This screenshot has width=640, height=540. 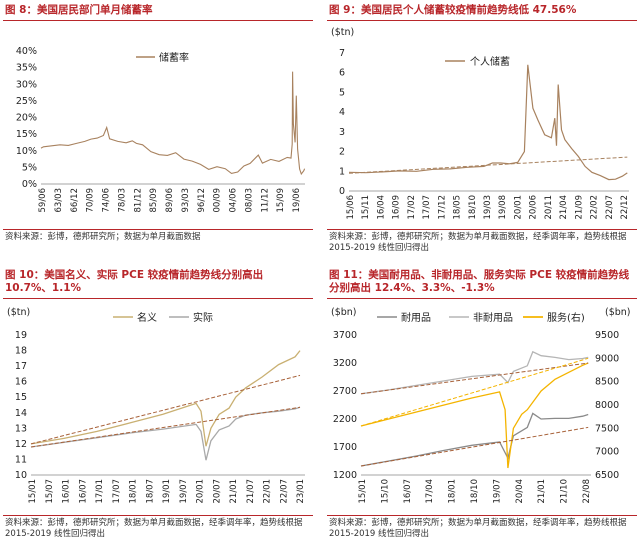 I want to click on y-tick-label-left: 2700, so click(x=345, y=391).